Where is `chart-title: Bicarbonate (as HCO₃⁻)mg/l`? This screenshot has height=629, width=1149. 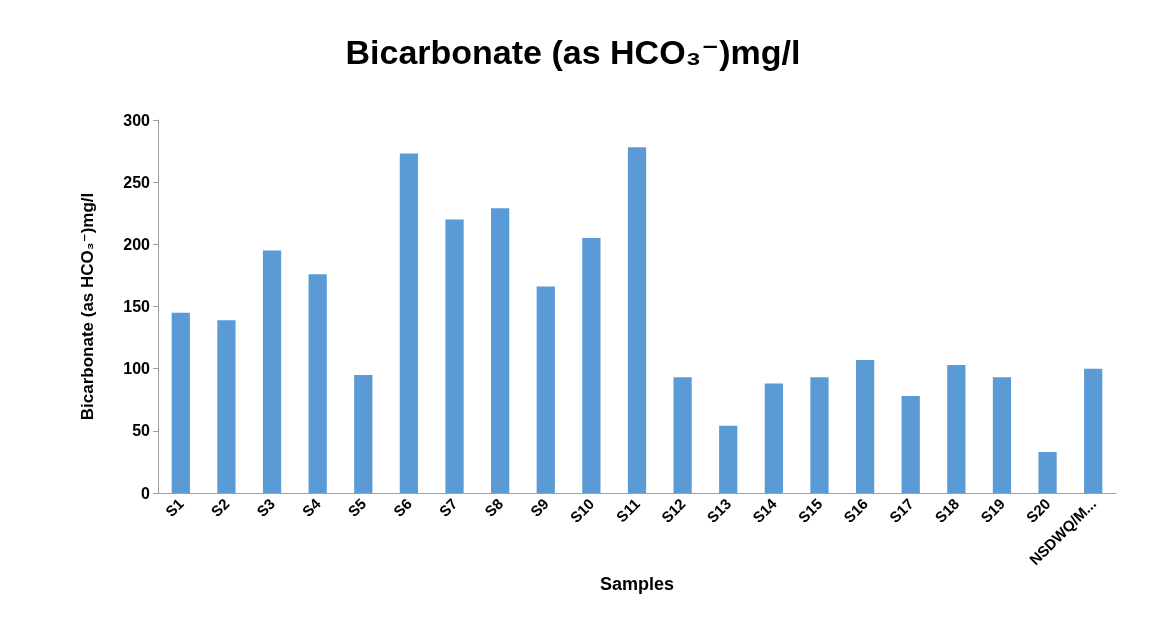 chart-title: Bicarbonate (as HCO₃⁻)mg/l is located at coordinates (573, 52).